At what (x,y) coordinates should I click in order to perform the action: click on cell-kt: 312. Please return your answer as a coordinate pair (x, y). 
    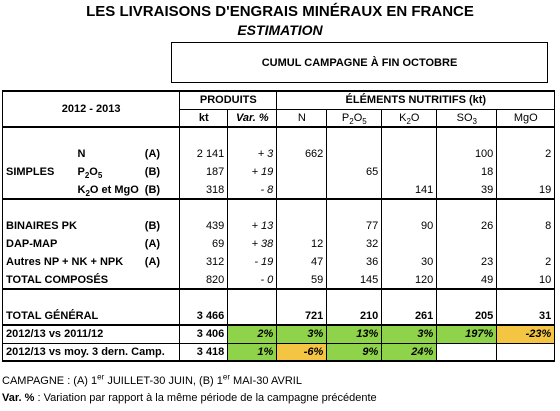
    Looking at the image, I should click on (203, 262).